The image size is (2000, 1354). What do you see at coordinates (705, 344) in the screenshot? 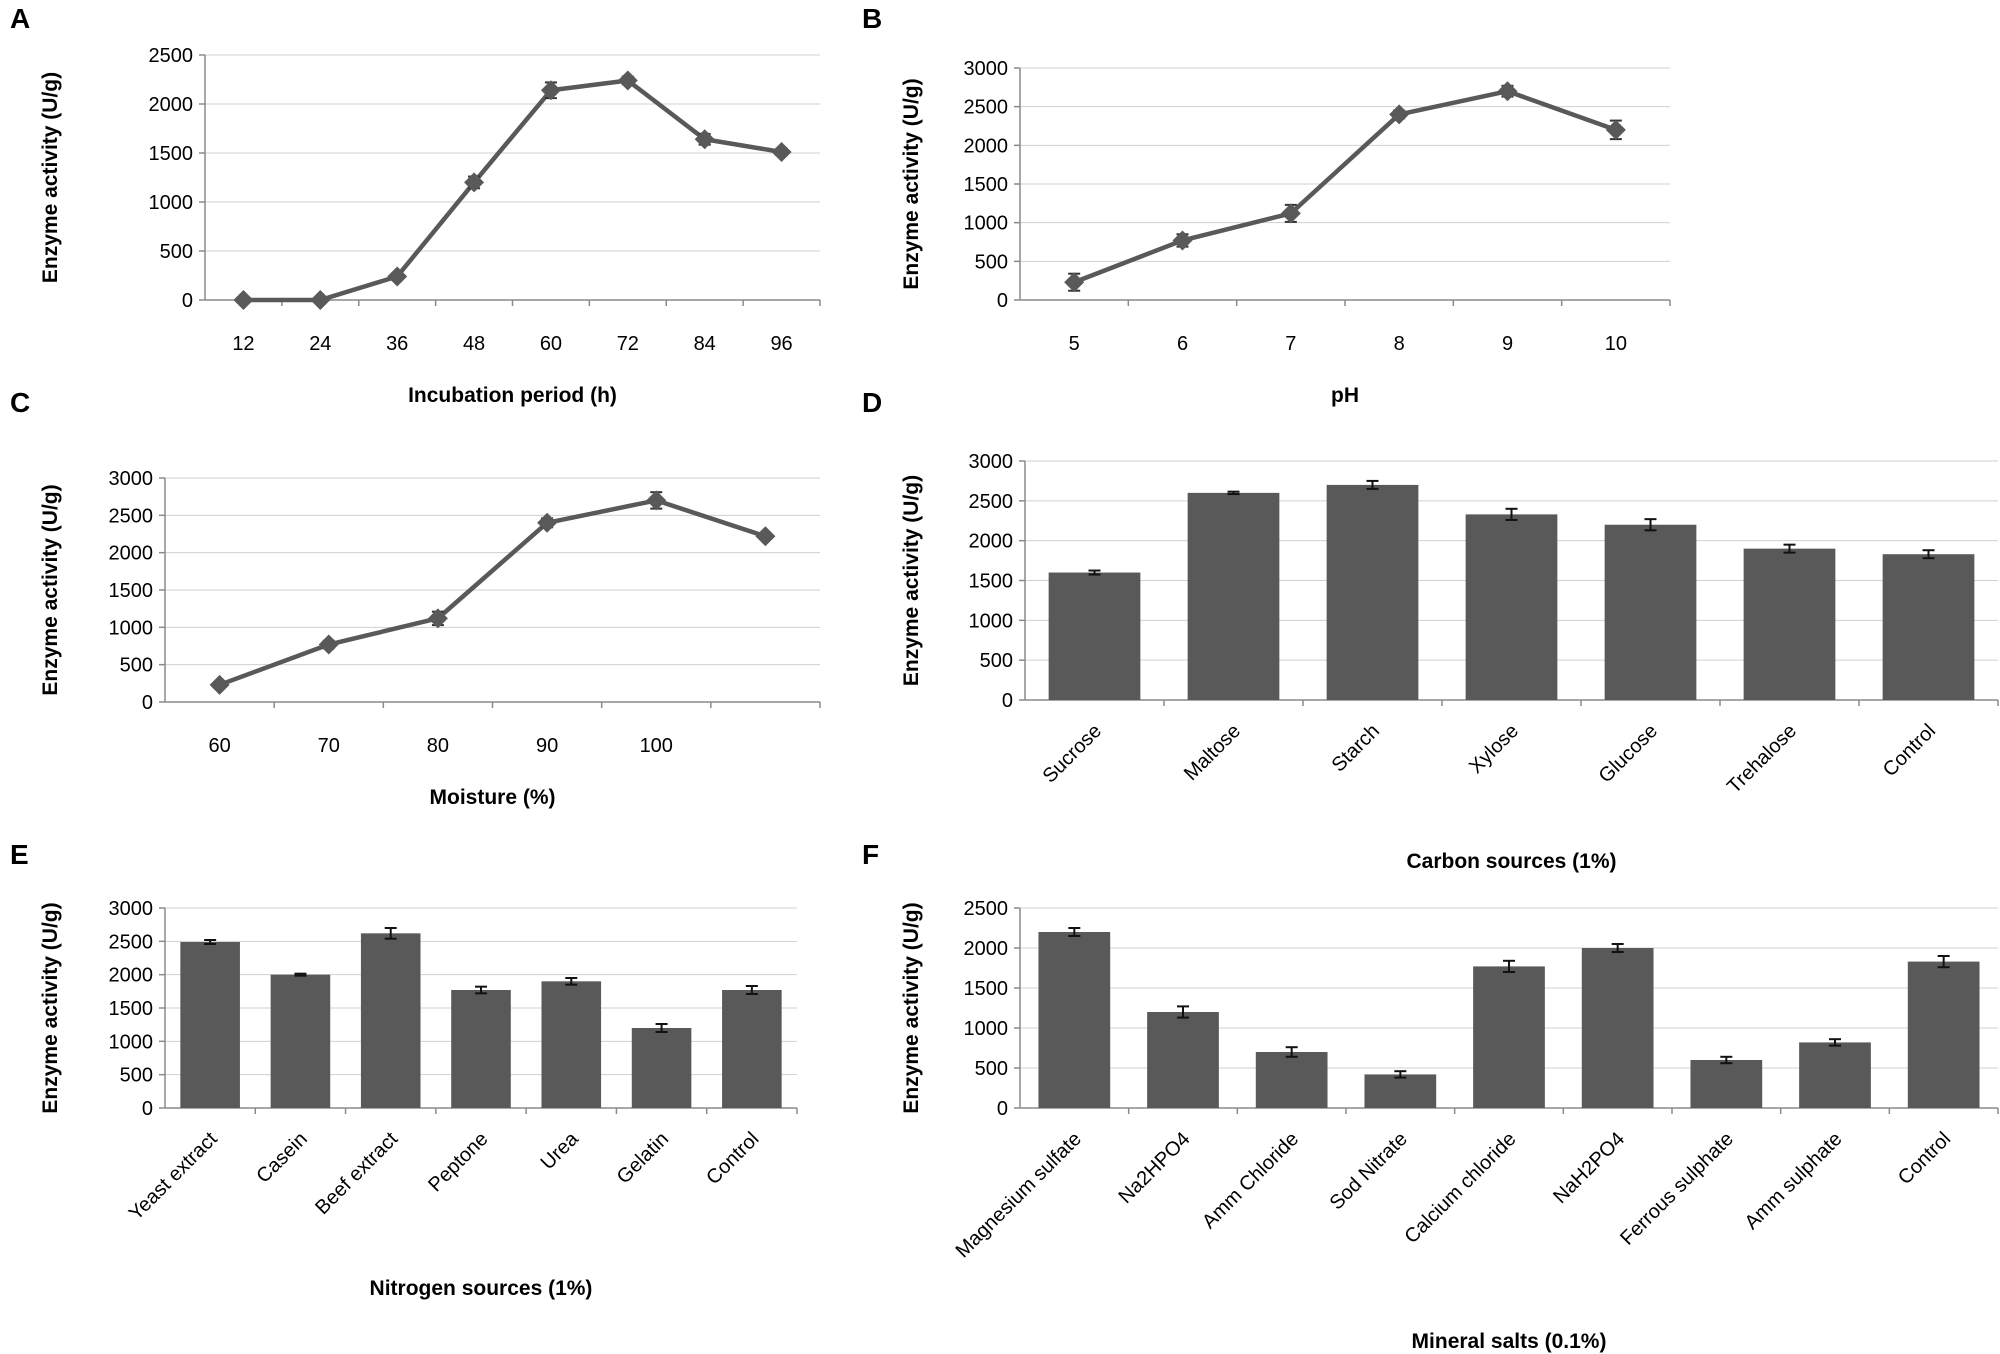
I see `x-tick-label: 84` at bounding box center [705, 344].